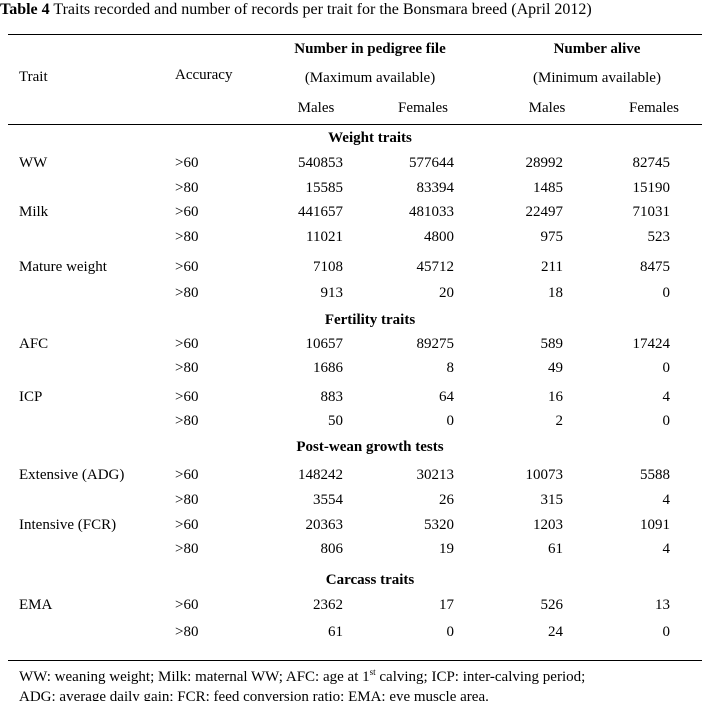  I want to click on footnote-text: calving; ICP: inter-calving period;, so click(480, 677).